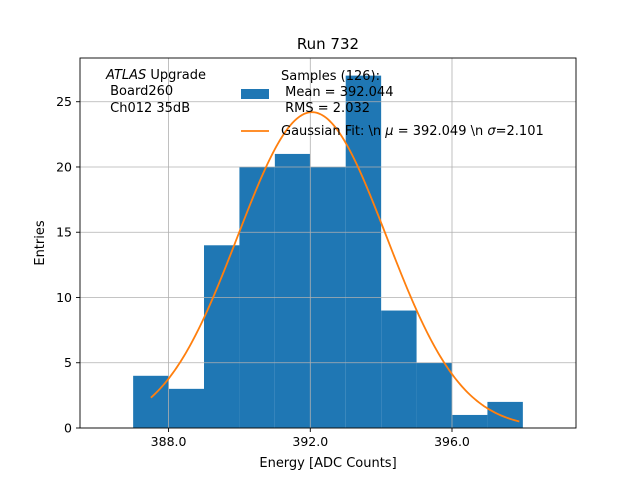 This screenshot has width=640, height=480. I want to click on annotation-board: Board260, so click(139, 91).